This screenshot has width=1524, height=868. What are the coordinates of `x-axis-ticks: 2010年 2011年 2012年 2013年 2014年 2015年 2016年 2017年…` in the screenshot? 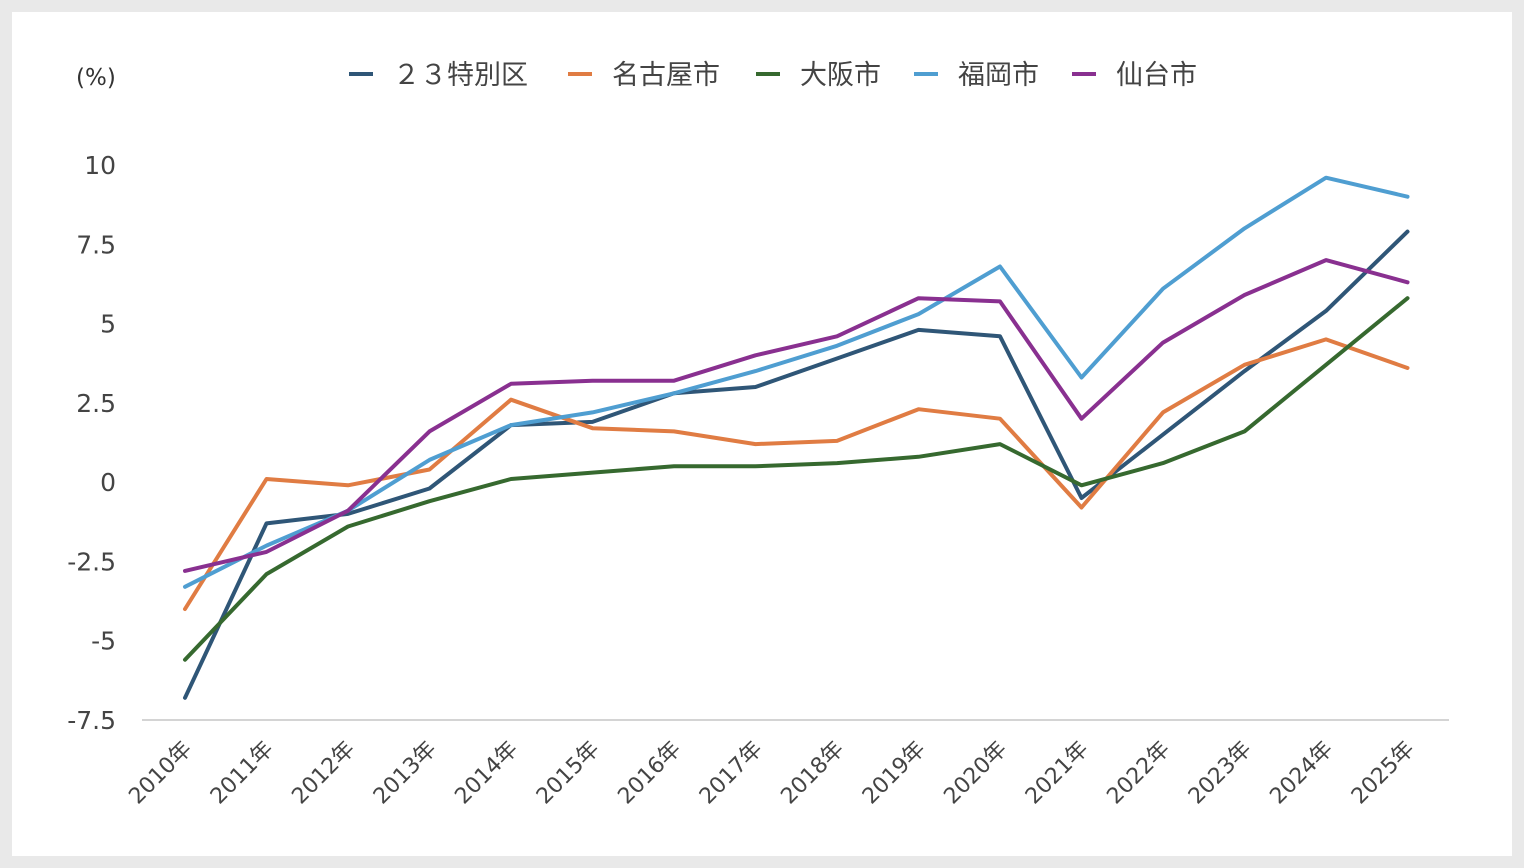 It's located at (771, 773).